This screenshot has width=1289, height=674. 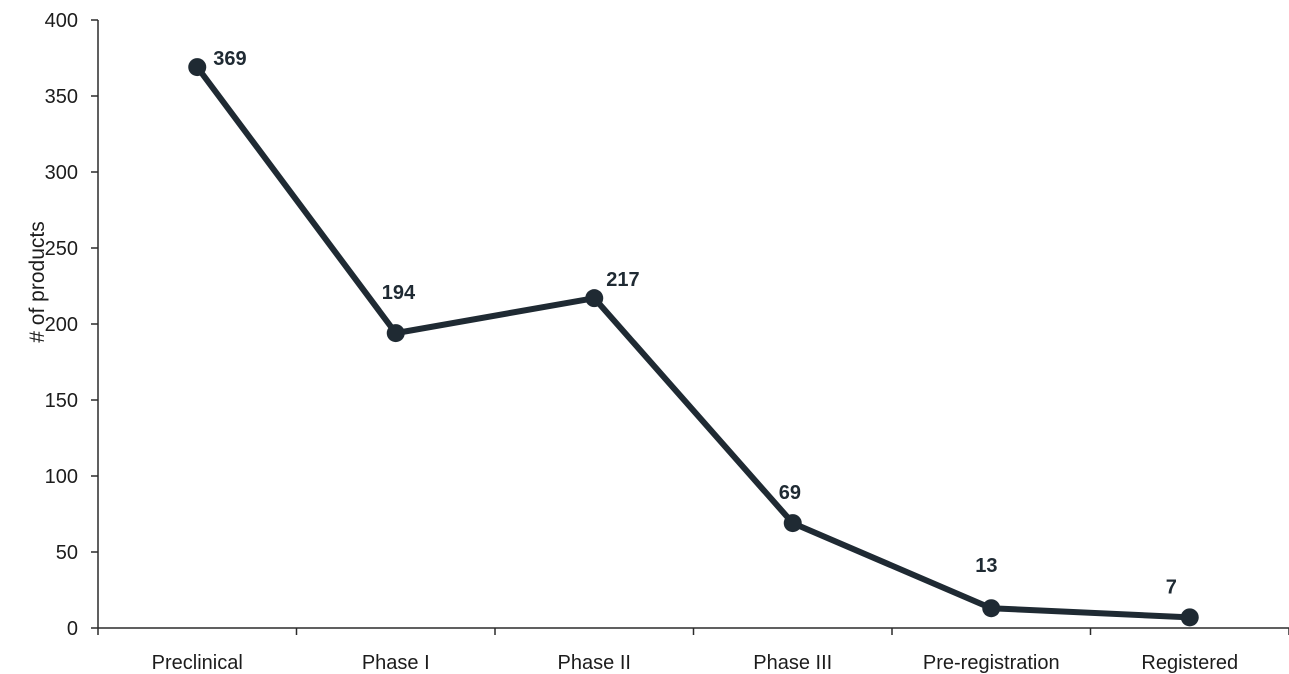 What do you see at coordinates (61, 477) in the screenshot?
I see `y-tick-label: 100` at bounding box center [61, 477].